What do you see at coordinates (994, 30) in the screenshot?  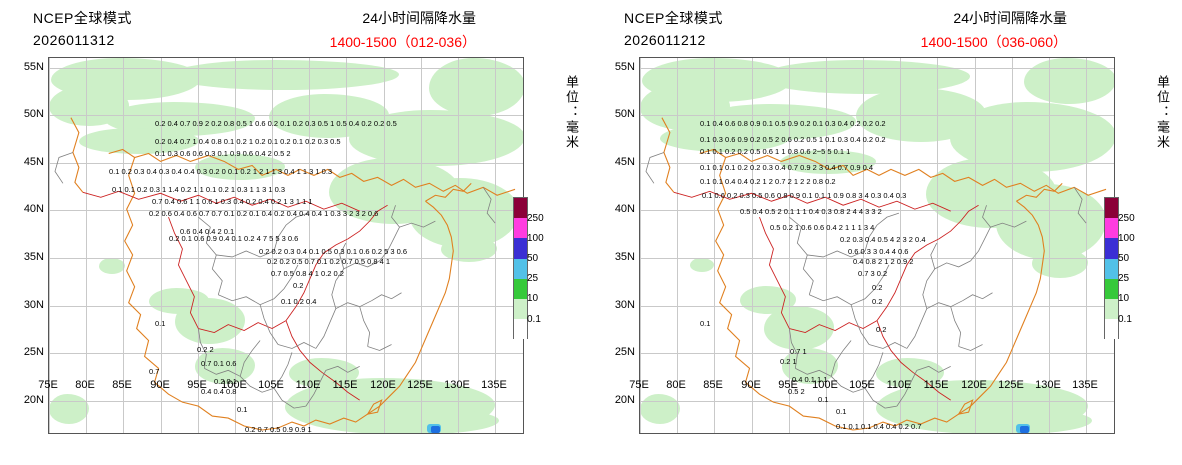 I see `panel-right-header-right: 24小时间隔降水量 1400-1500（036-060）` at bounding box center [994, 30].